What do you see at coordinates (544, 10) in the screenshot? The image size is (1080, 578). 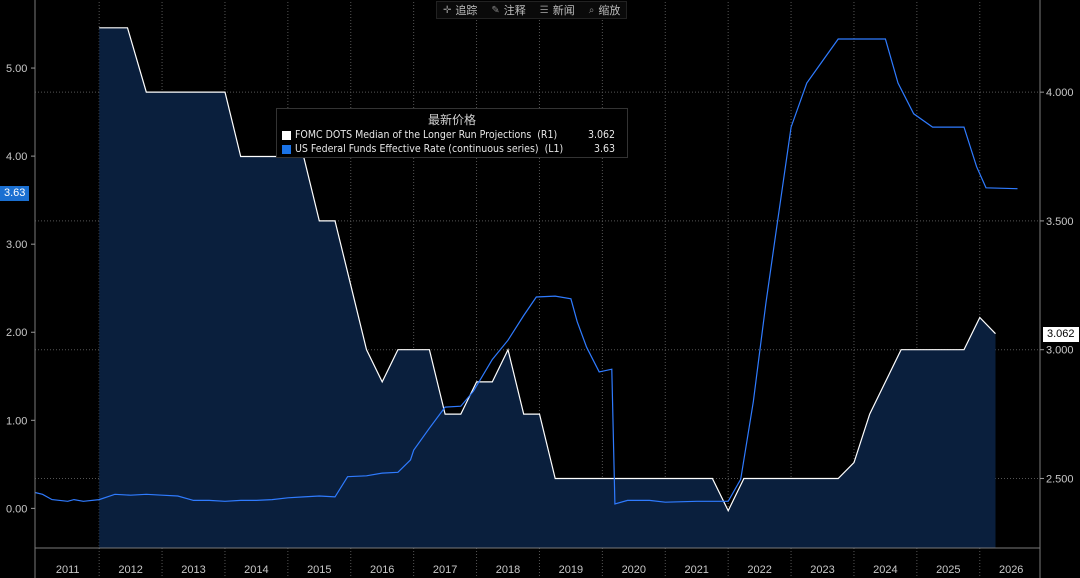 I see `news-icon: ☰` at bounding box center [544, 10].